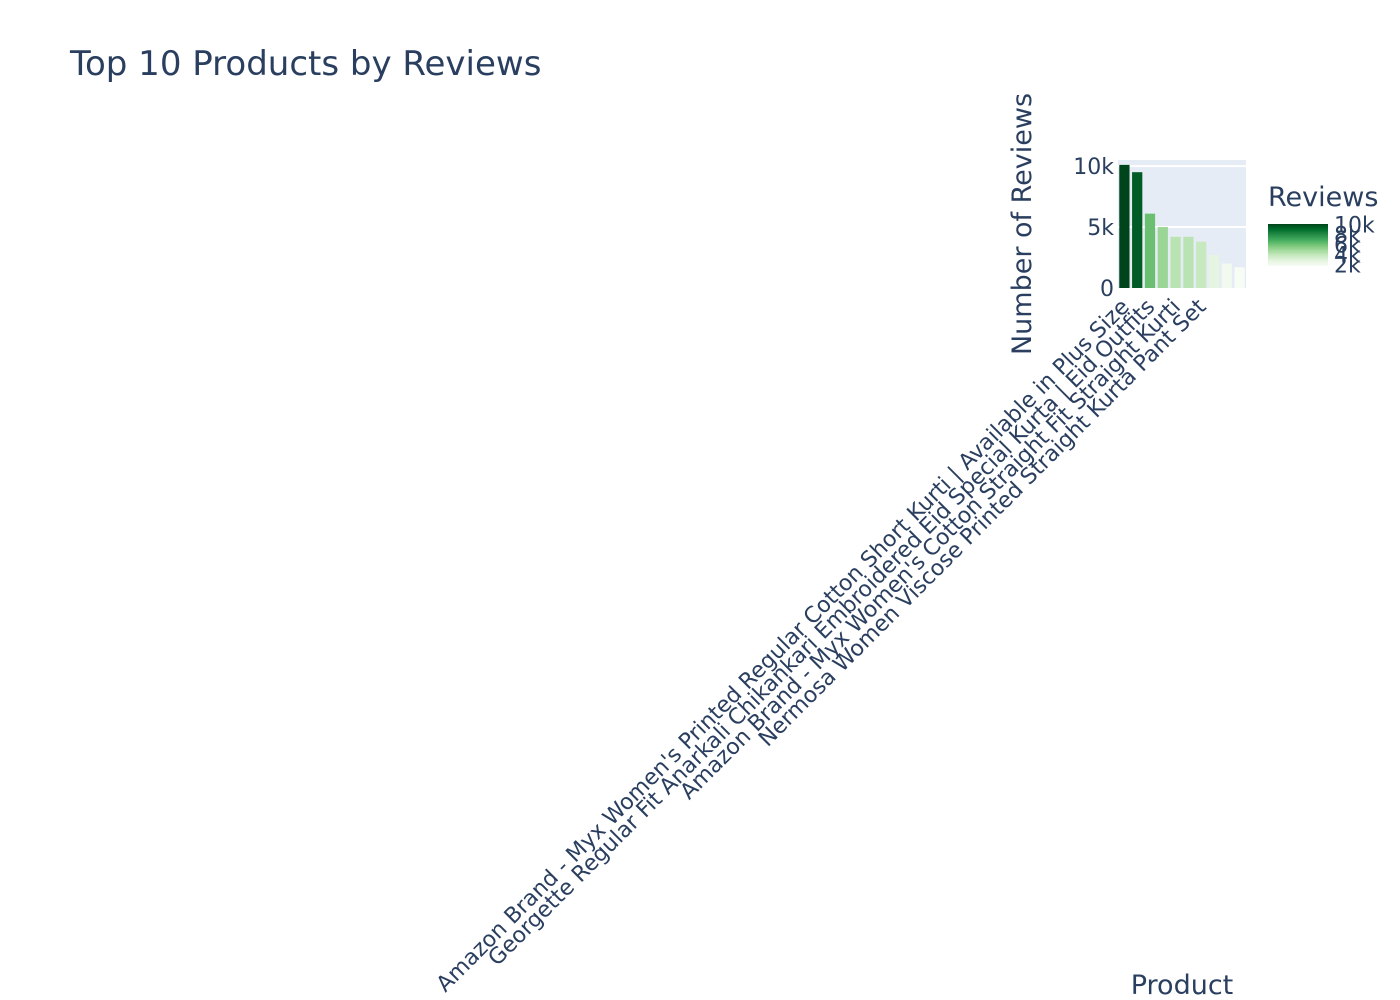 The width and height of the screenshot is (1400, 1000). Describe the element at coordinates (1182, 985) in the screenshot. I see `x-axis-title: Product` at that location.